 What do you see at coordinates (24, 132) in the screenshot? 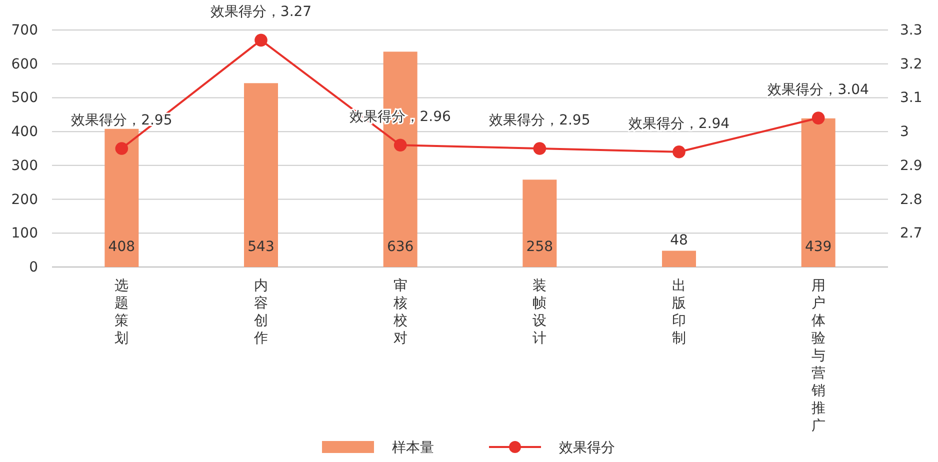
I see `y-tick-label: 400` at bounding box center [24, 132].